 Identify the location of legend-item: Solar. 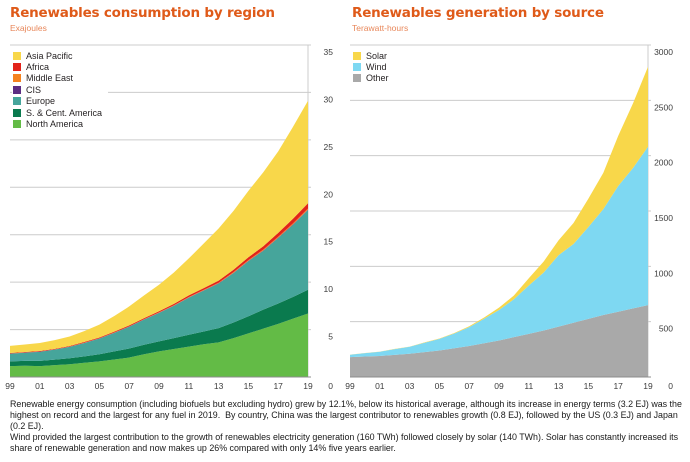
(371, 55).